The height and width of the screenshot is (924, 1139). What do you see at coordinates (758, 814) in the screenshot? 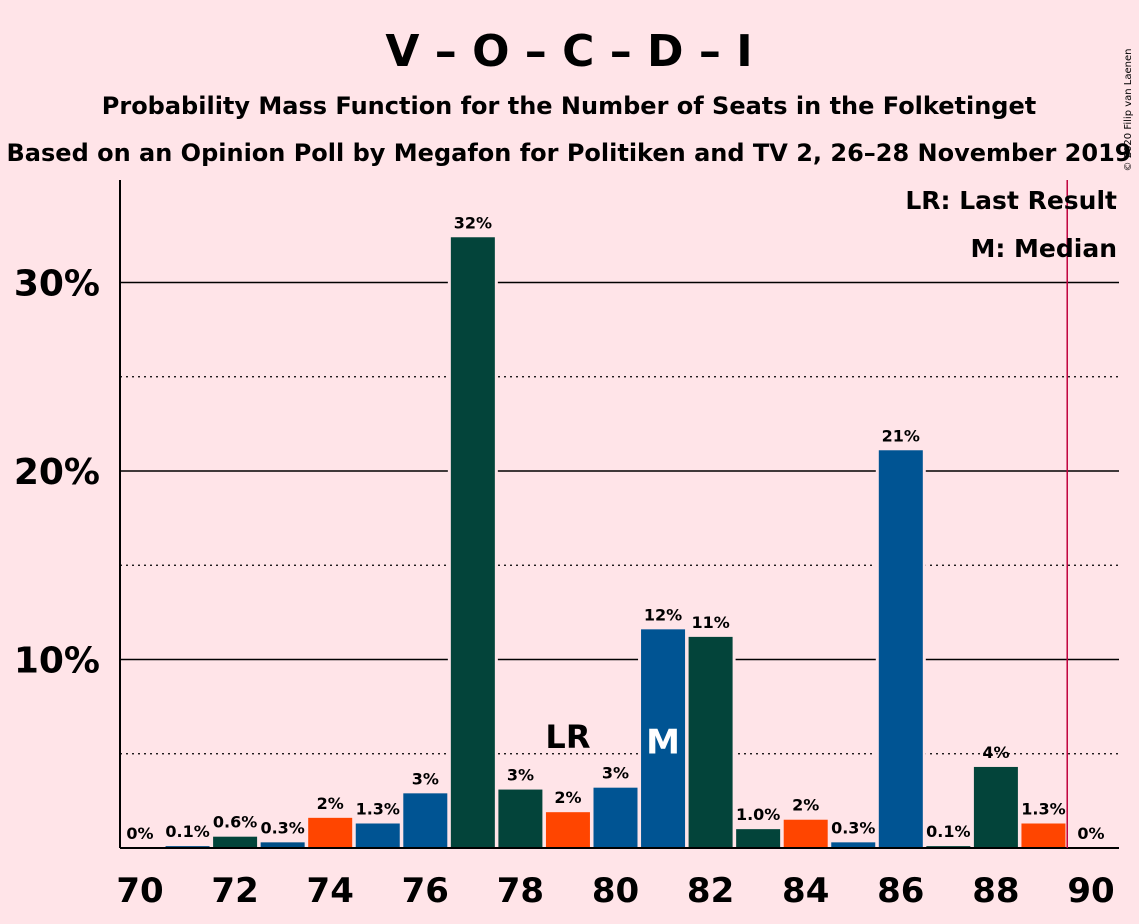
I see `value-label-83: 1.0%` at bounding box center [758, 814].